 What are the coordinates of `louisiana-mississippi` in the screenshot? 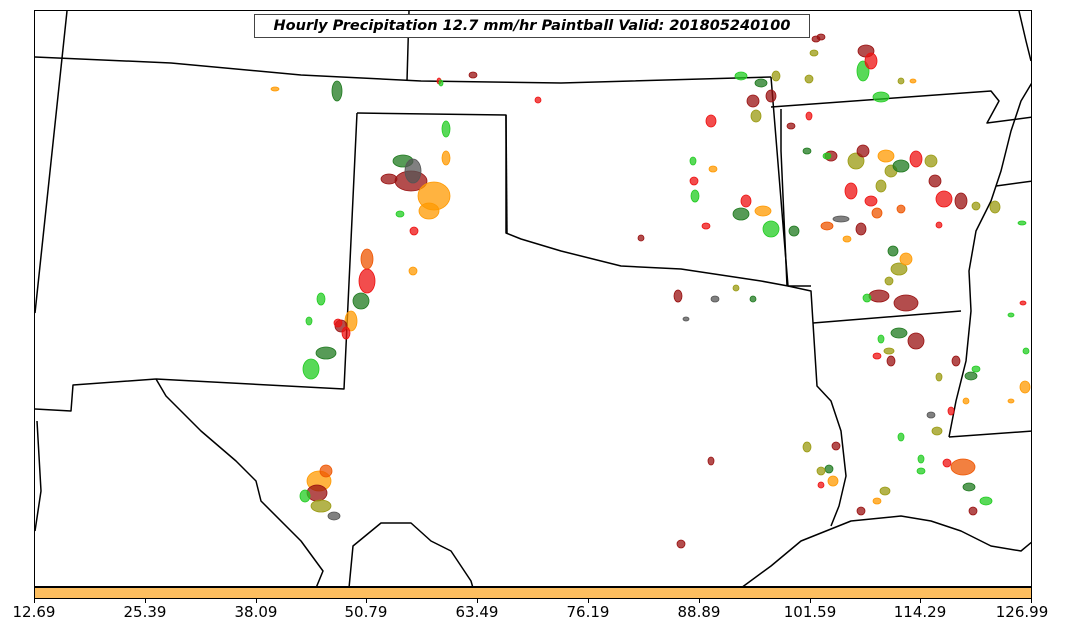 It's located at (989, 434).